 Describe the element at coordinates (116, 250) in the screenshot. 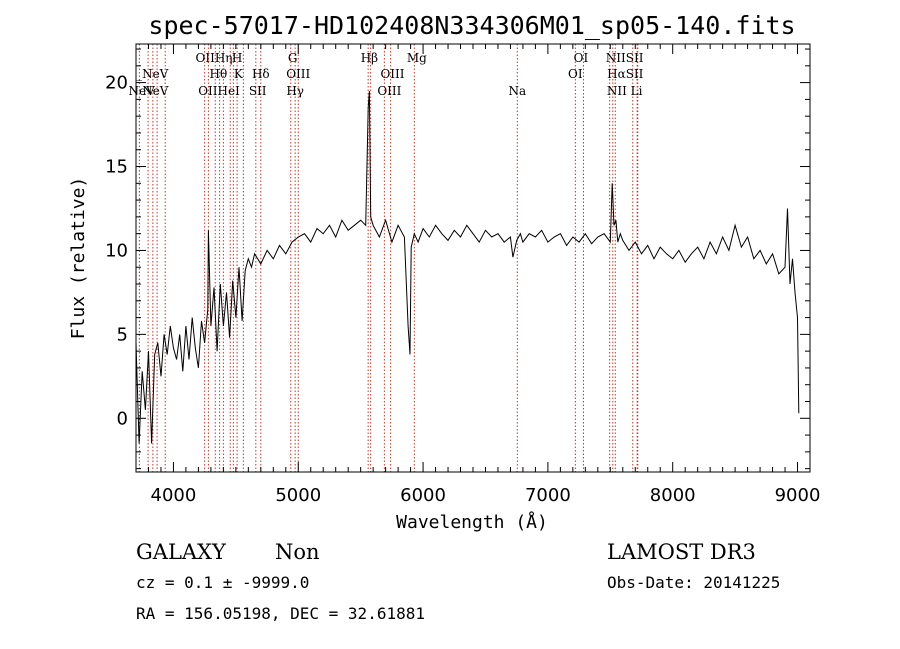

I see `y-tick-label: 10` at that location.